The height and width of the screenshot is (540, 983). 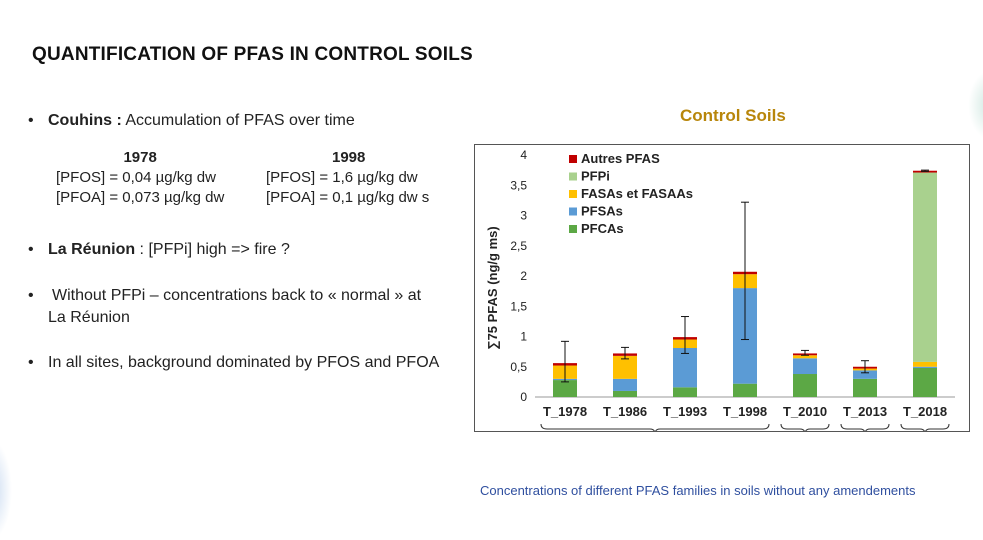 What do you see at coordinates (625, 411) in the screenshot?
I see `x-tick-label: T_1986` at bounding box center [625, 411].